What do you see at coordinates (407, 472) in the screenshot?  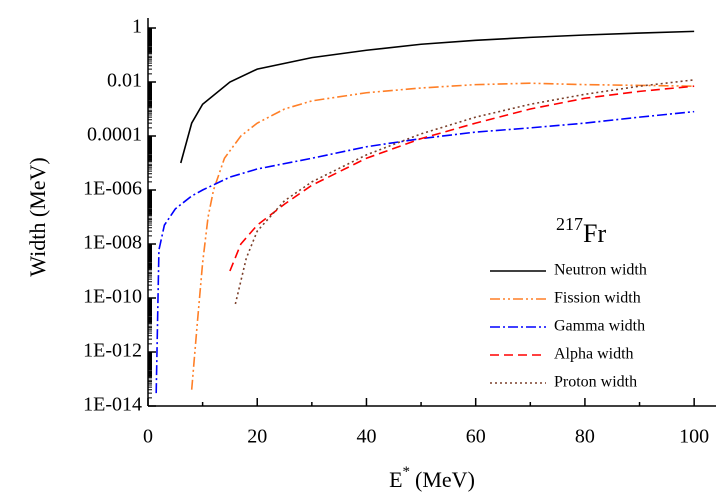 I see `x-label-sup: *` at bounding box center [407, 472].